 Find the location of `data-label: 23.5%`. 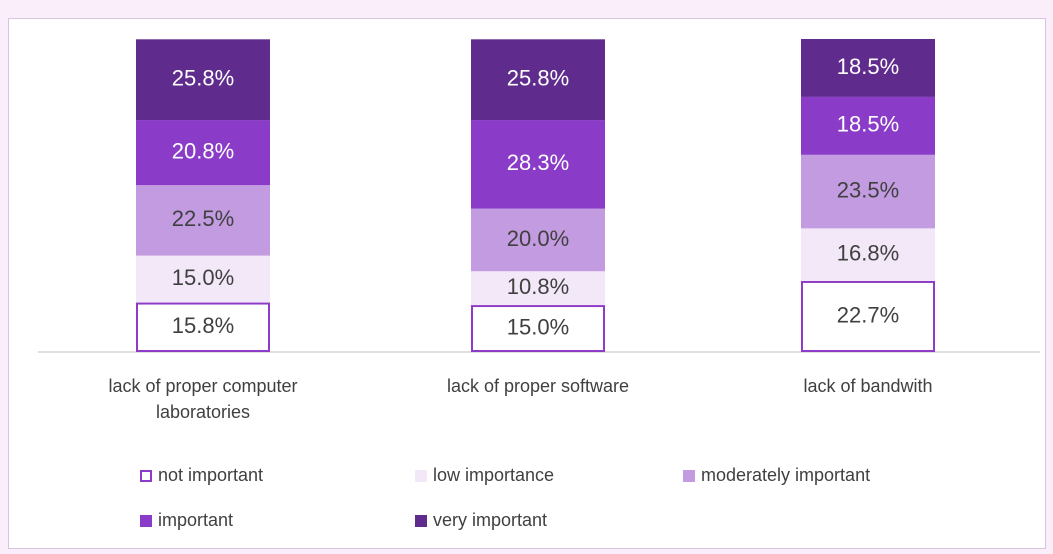

data-label: 23.5% is located at coordinates (868, 189).